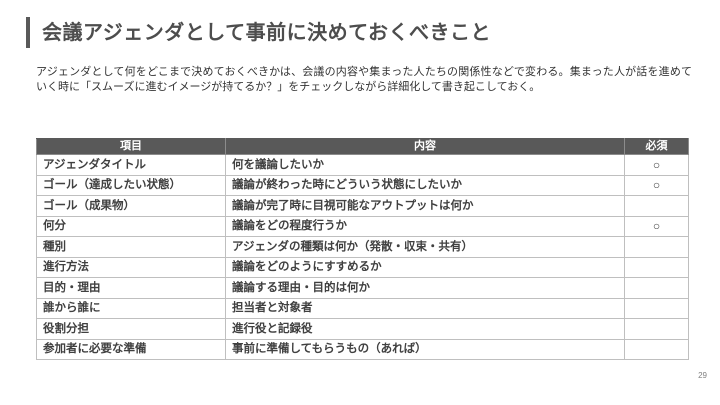 This screenshot has height=405, width=720. What do you see at coordinates (425, 349) in the screenshot?
I see `cell-content: 事前に準備してもらうもの（あれば）` at bounding box center [425, 349].